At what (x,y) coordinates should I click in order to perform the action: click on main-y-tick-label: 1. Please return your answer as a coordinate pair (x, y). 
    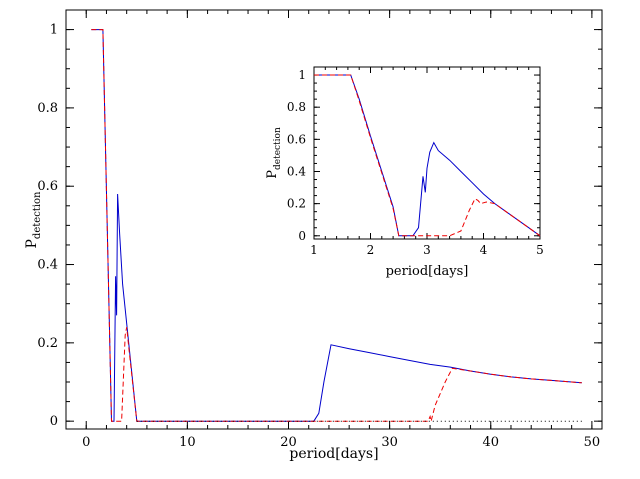
    Looking at the image, I should click on (54, 30).